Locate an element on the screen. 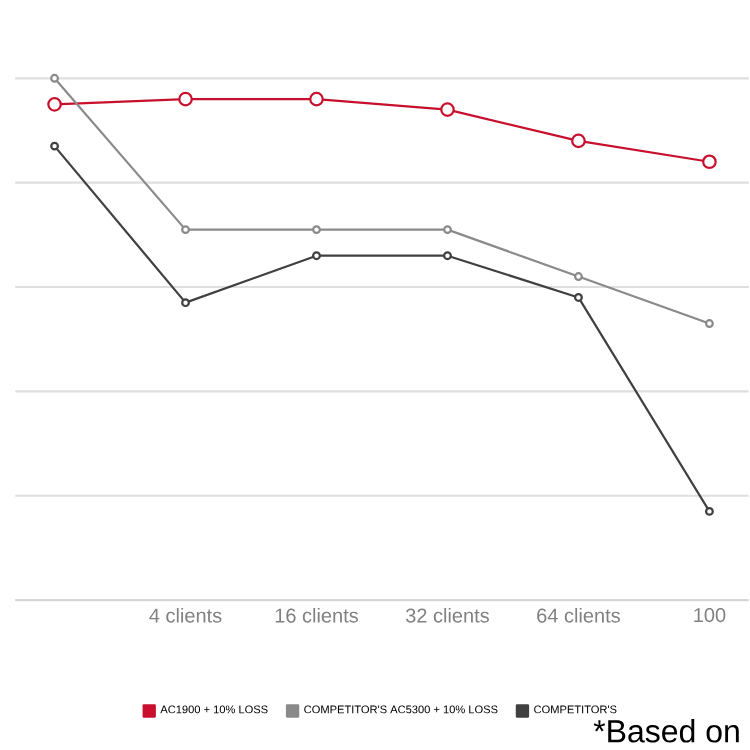 Image resolution: width=750 pixels, height=750 pixels. x-tick-label: 16 clients is located at coordinates (317, 615).